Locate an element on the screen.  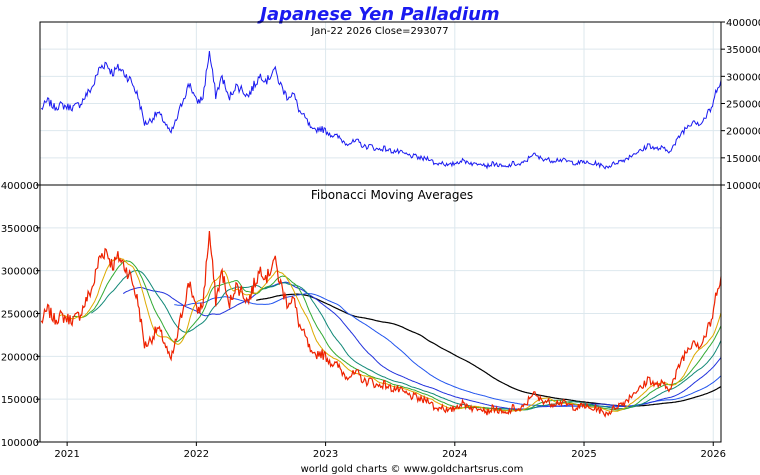
close-readout: Jan-22 2026 Close=293077 is located at coordinates (379, 31).